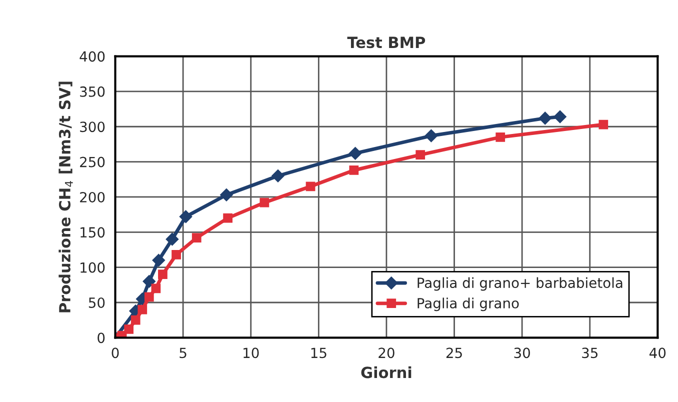 Image resolution: width=678 pixels, height=402 pixels. What do you see at coordinates (318, 353) in the screenshot?
I see `x-tick-label: 15` at bounding box center [318, 353].